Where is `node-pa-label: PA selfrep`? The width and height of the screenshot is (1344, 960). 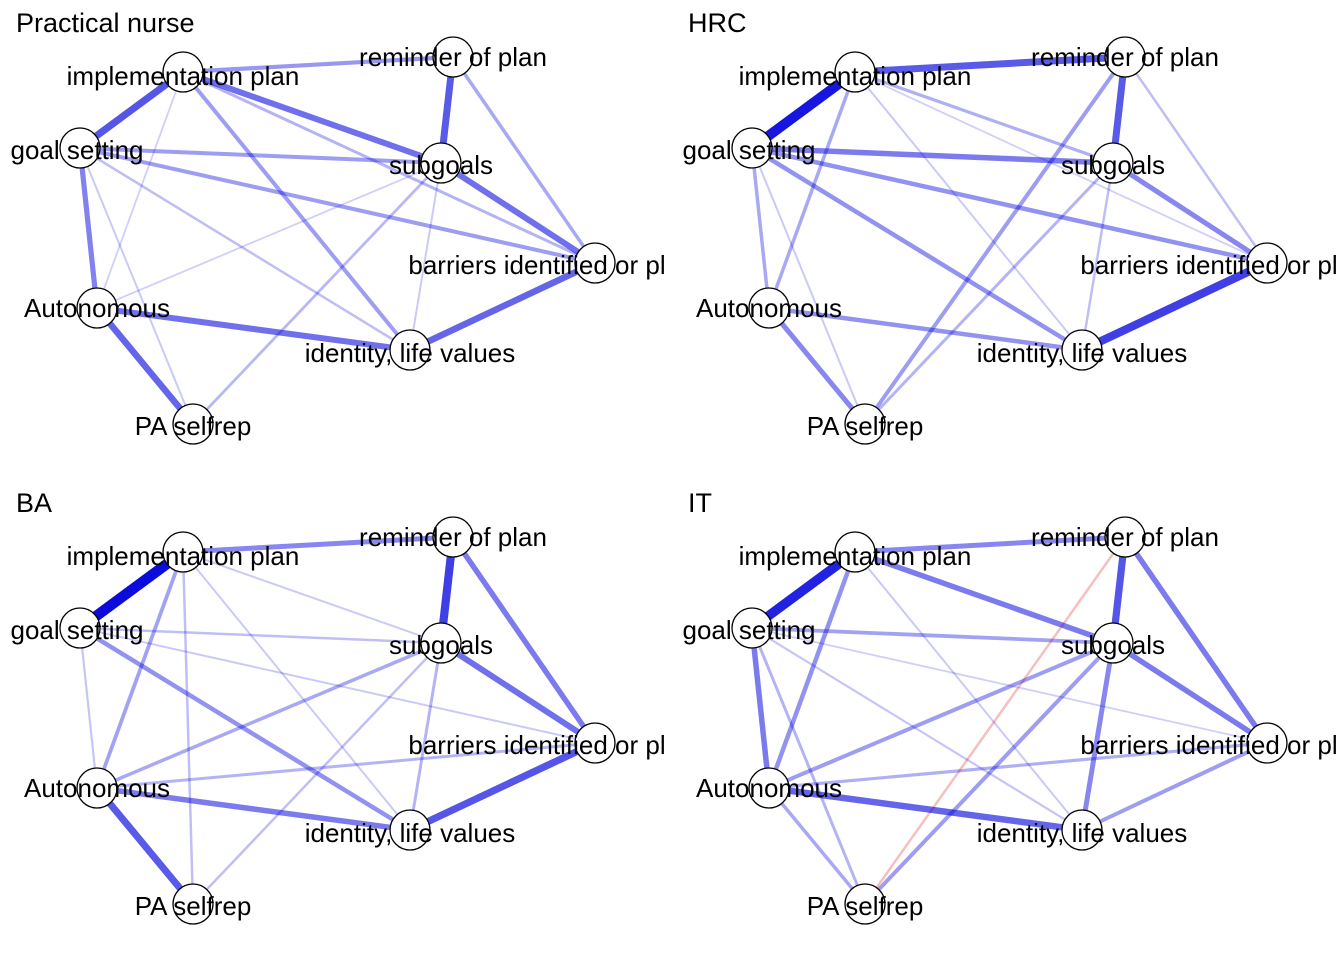 node-pa-label: PA selfrep is located at coordinates (193, 426).